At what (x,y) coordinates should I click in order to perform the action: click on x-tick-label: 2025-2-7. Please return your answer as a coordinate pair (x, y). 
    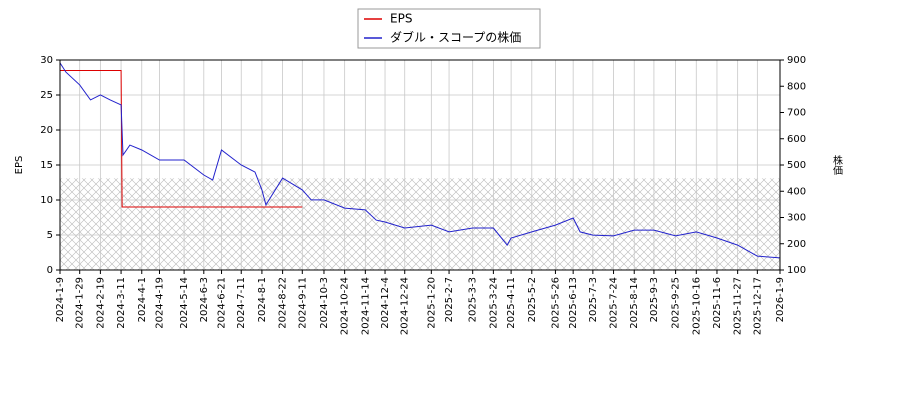
    Looking at the image, I should click on (449, 299).